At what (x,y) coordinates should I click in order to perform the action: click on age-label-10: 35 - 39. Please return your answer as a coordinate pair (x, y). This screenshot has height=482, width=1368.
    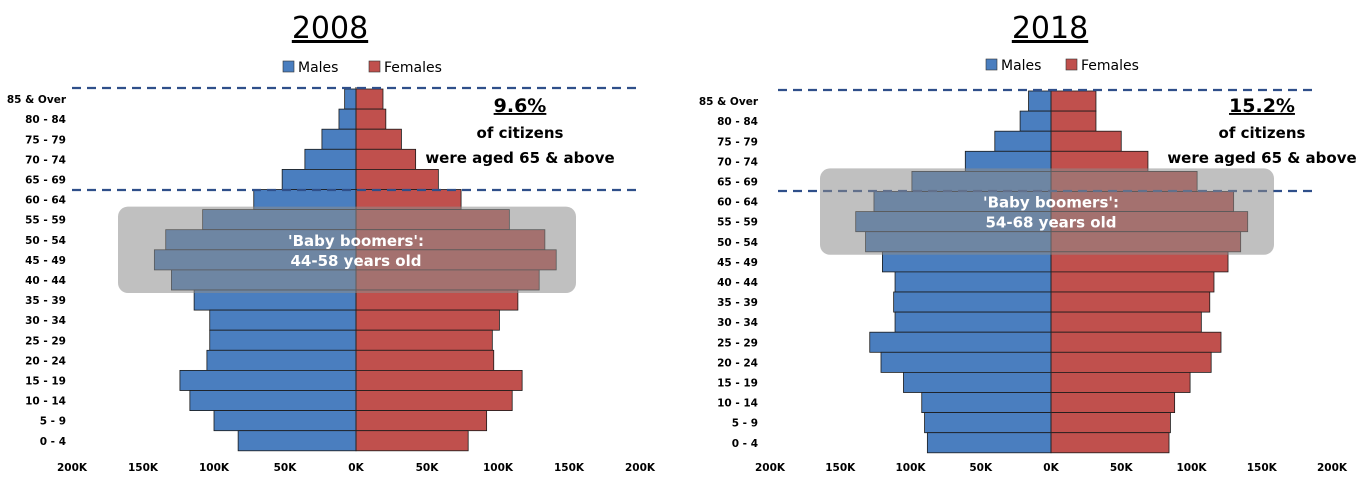
    Looking at the image, I should click on (737, 303).